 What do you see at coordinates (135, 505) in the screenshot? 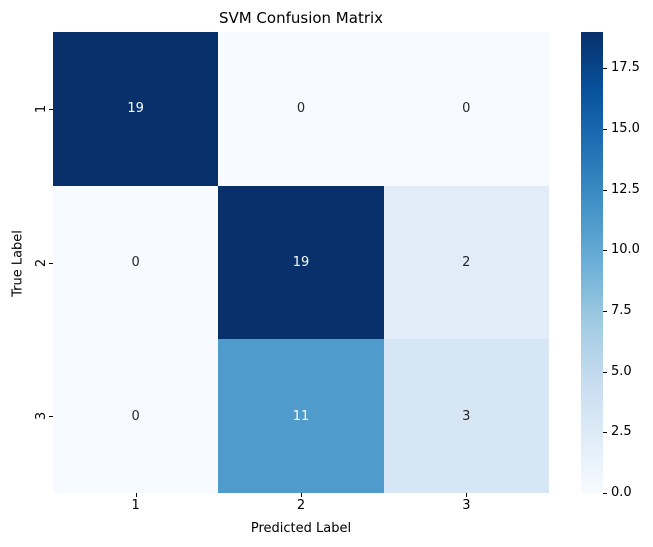
I see `x-tick-label-1: 1` at bounding box center [135, 505].